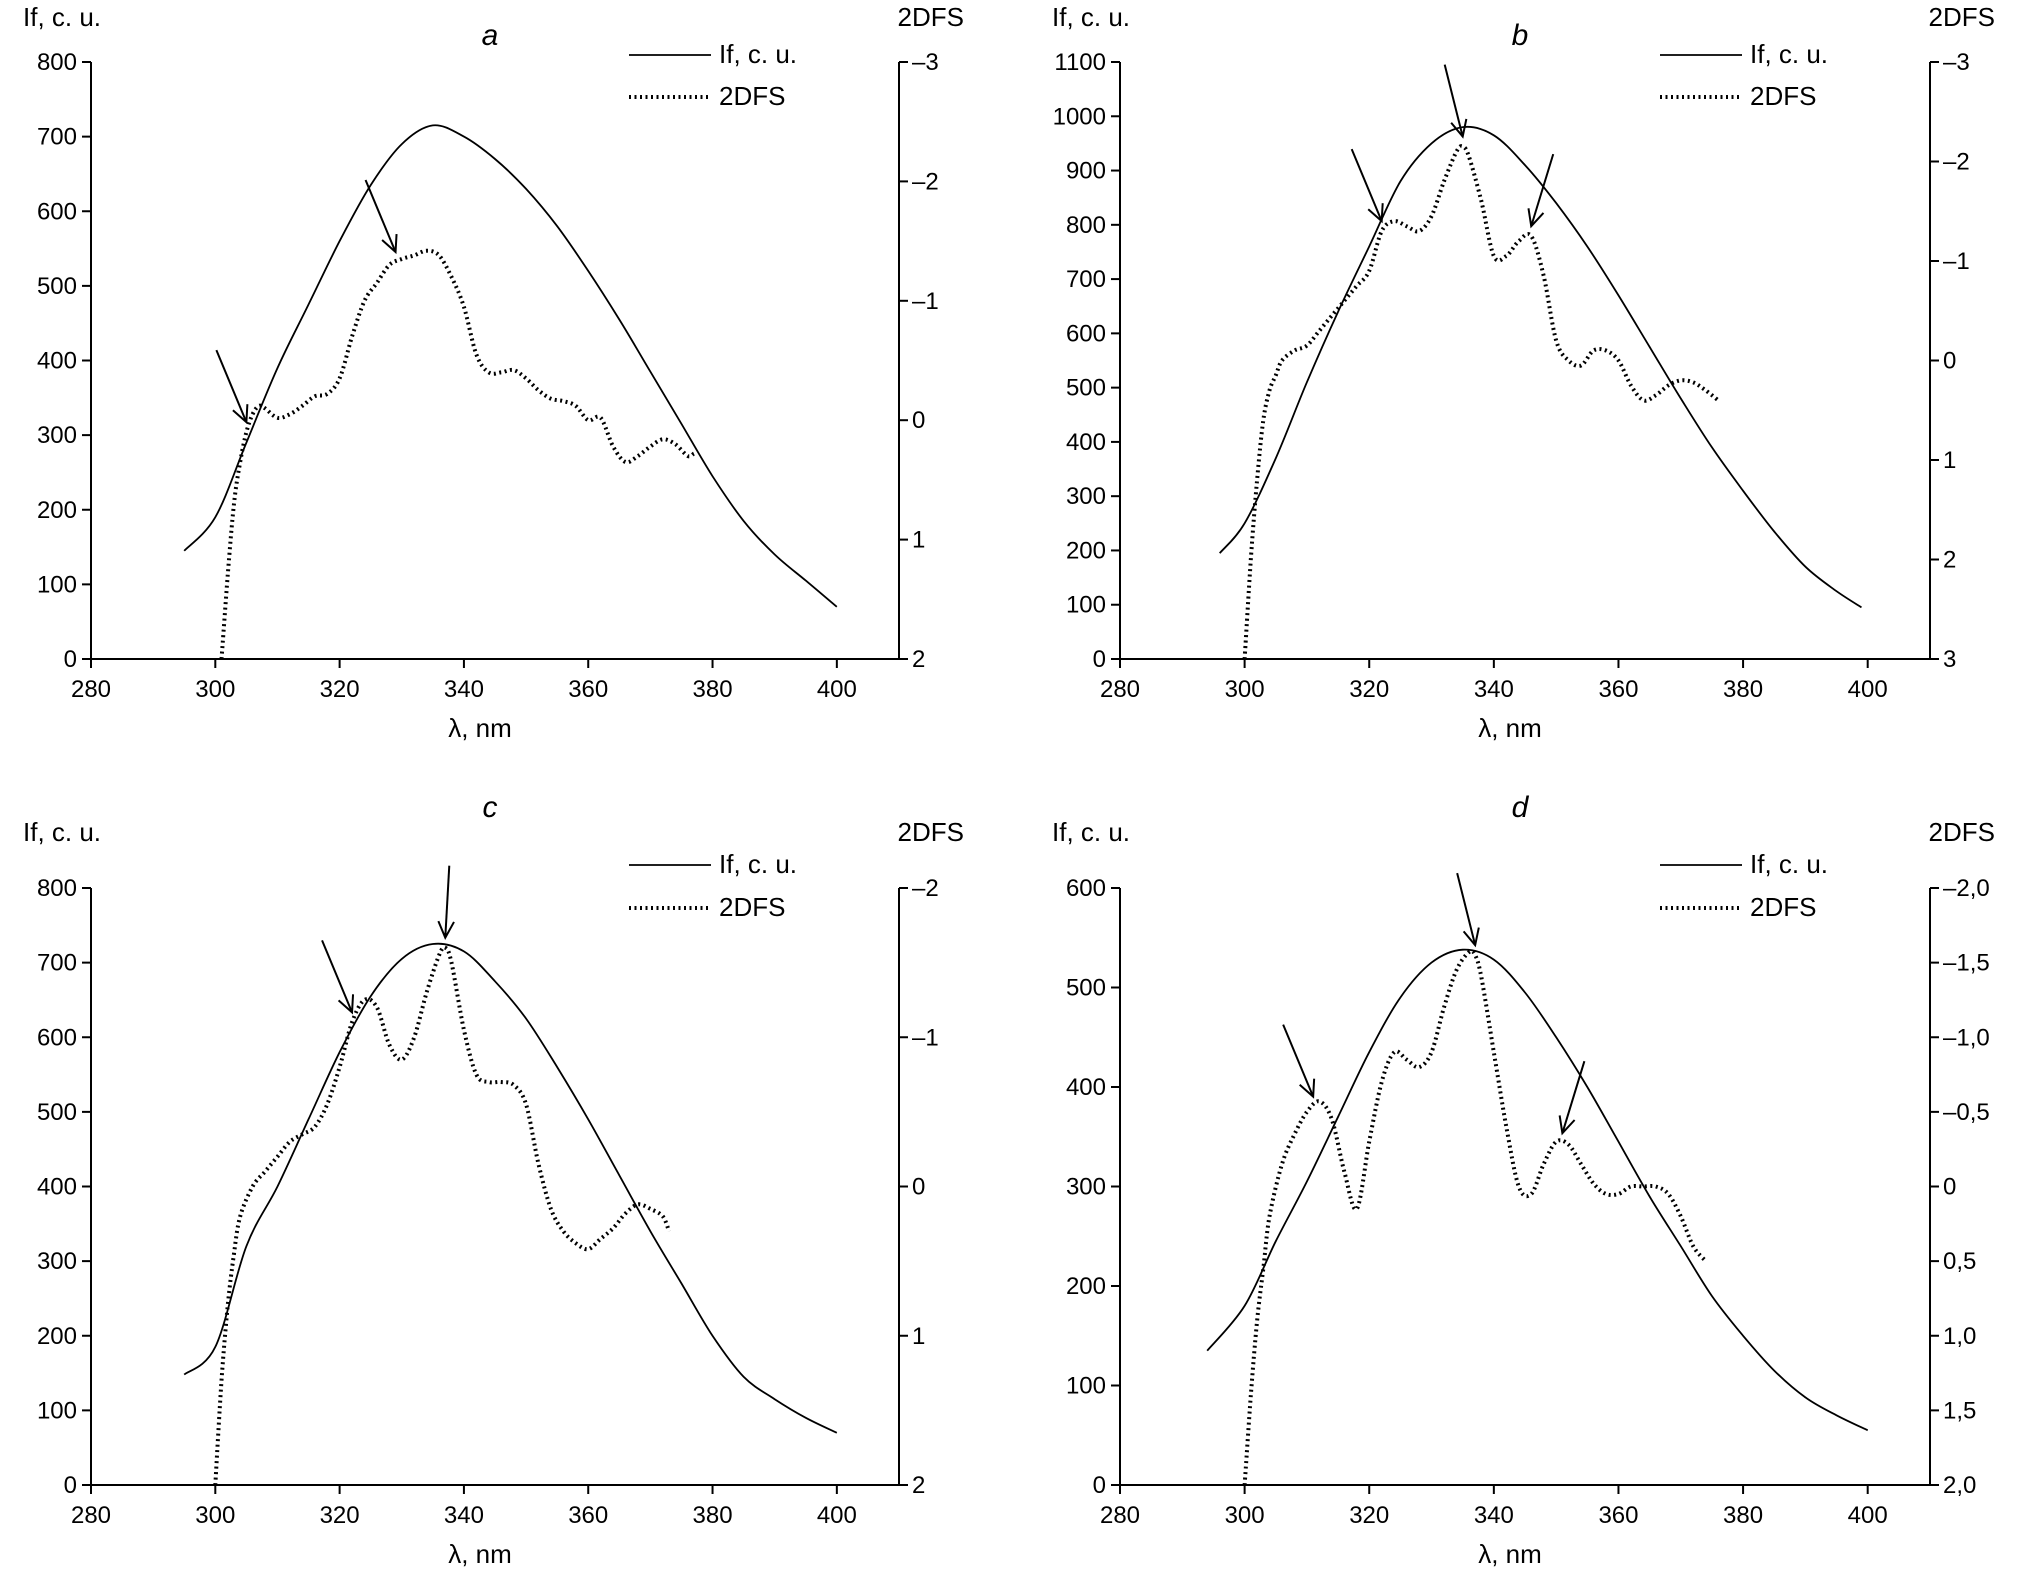  I want to click on panel-letter: c, so click(490, 807).